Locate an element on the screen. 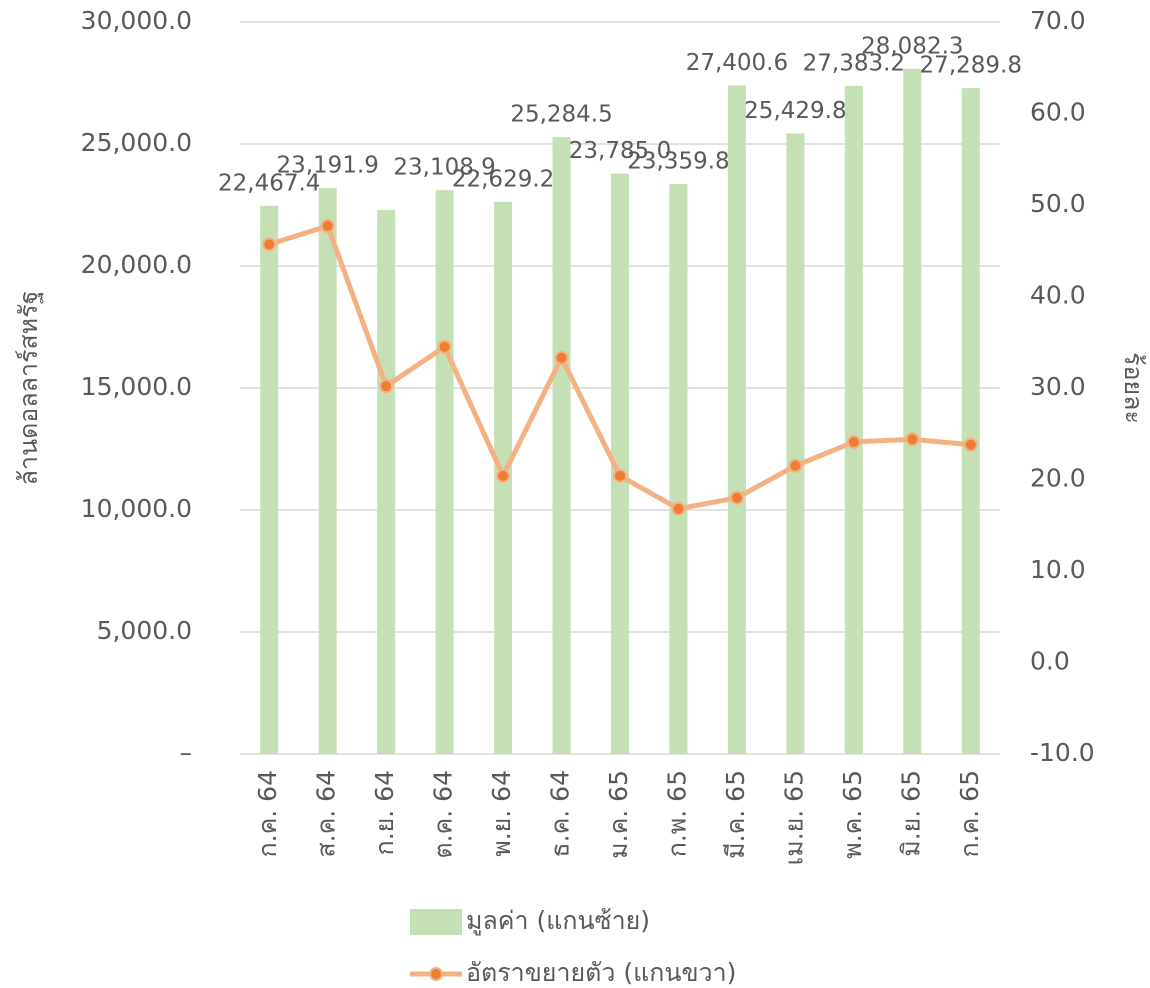 The width and height of the screenshot is (1150, 988). y-tick-label: 15,000.0 is located at coordinates (136, 386).